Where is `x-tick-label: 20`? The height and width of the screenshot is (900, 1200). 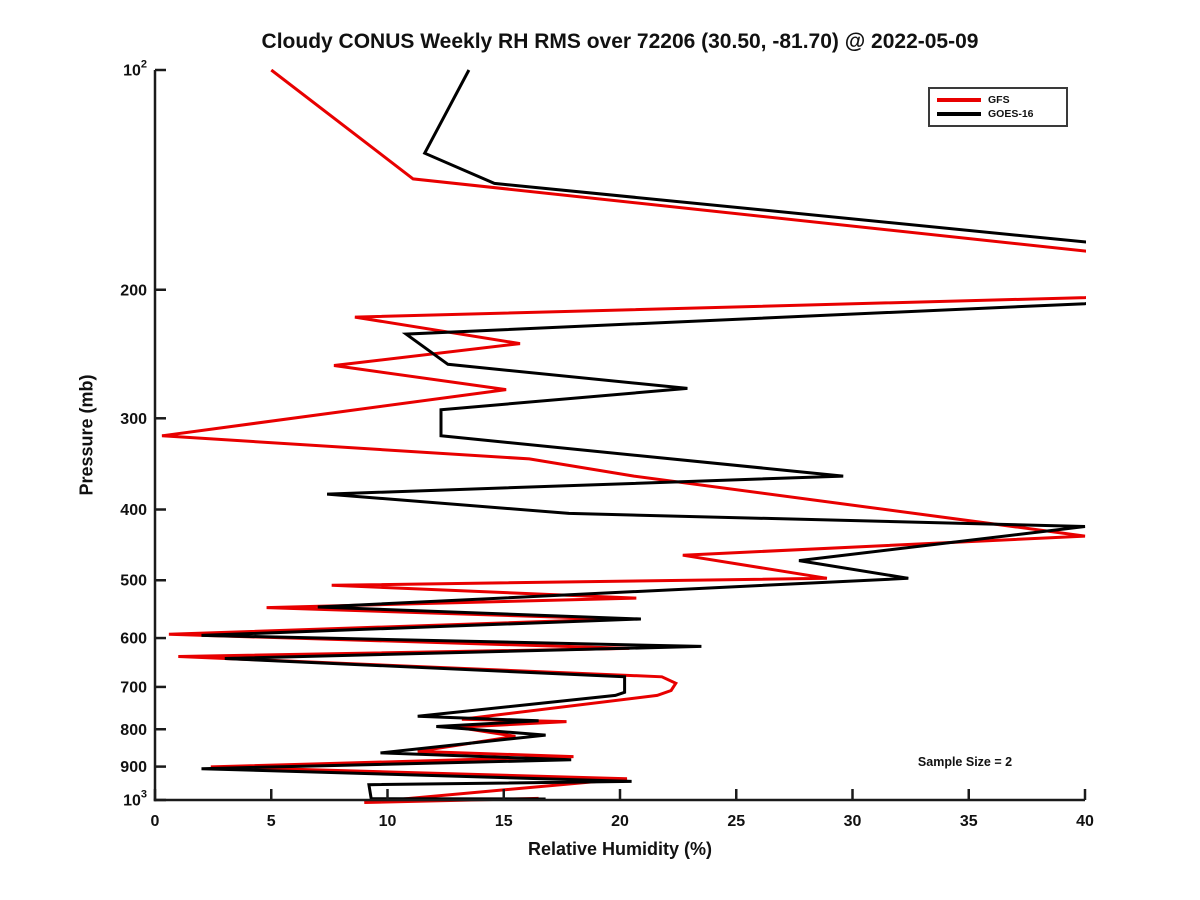
x-tick-label: 20 is located at coordinates (620, 821).